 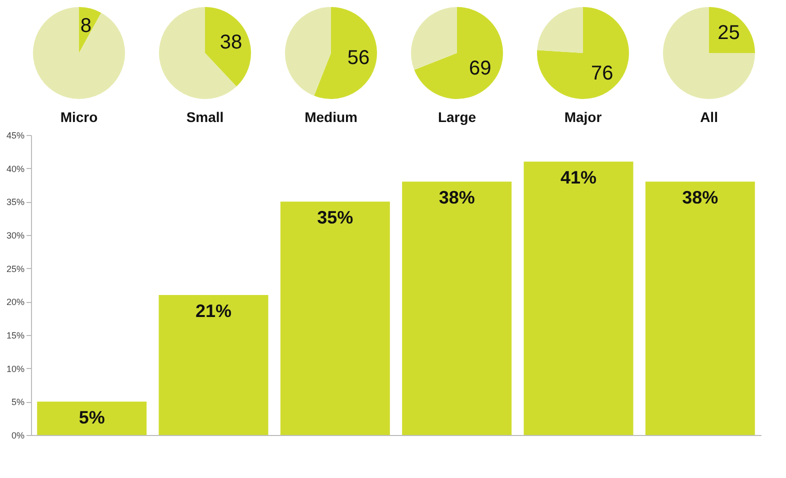 I want to click on data-label: 38, so click(x=231, y=43).